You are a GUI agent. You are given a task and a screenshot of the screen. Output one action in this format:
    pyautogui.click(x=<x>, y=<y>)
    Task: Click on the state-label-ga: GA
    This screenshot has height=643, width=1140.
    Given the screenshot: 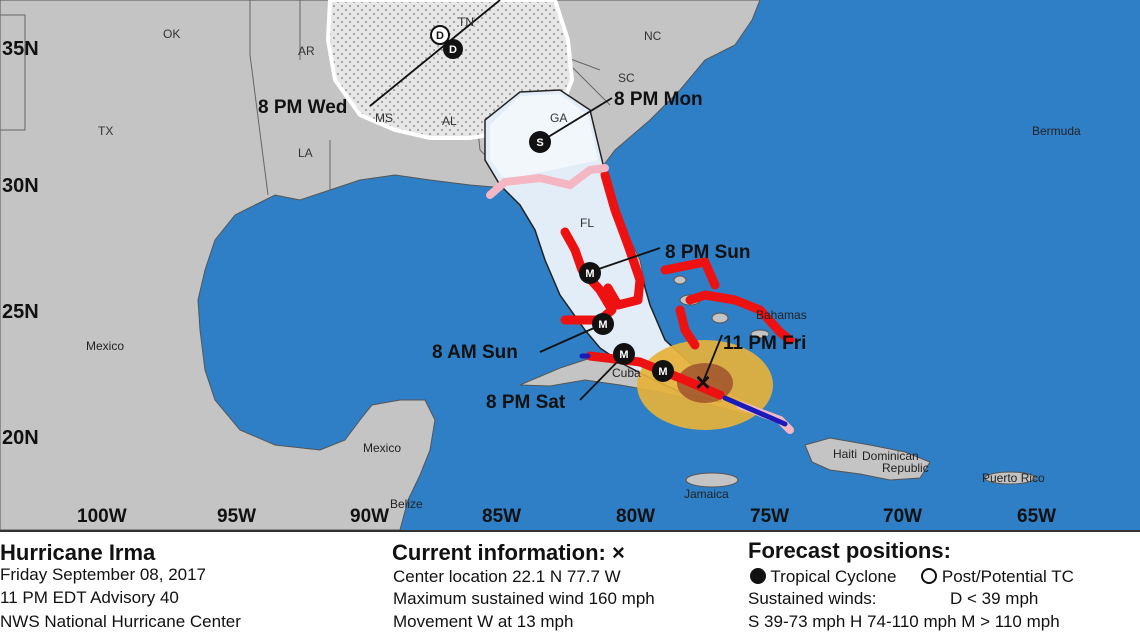 What is the action you would take?
    pyautogui.click(x=558, y=118)
    